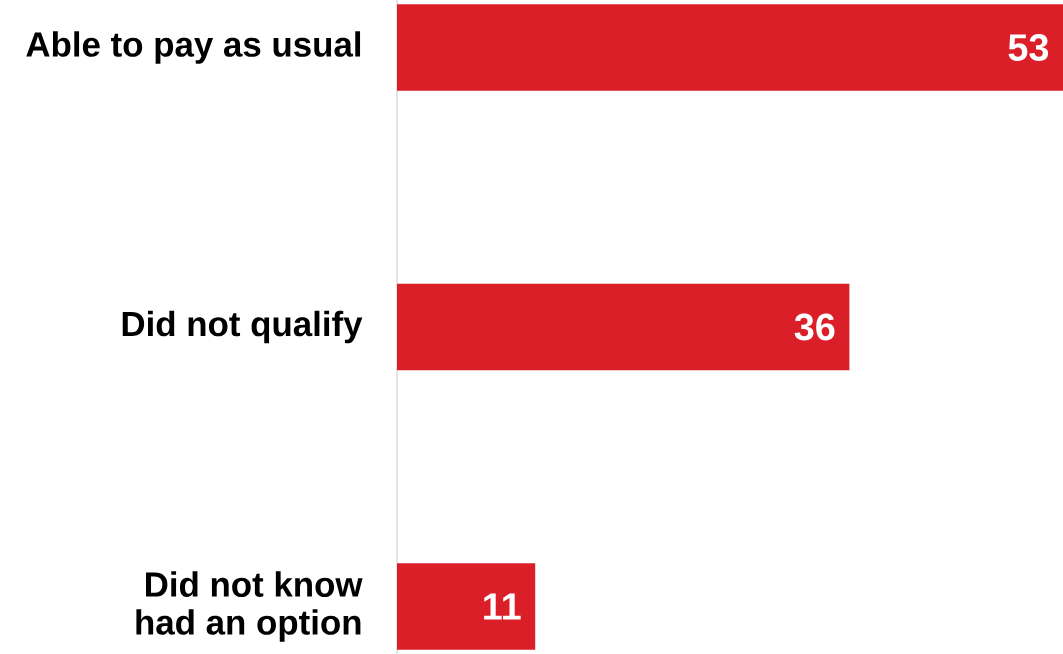 This screenshot has height=654, width=1063. What do you see at coordinates (814, 327) in the screenshot?
I see `data-label: 36` at bounding box center [814, 327].